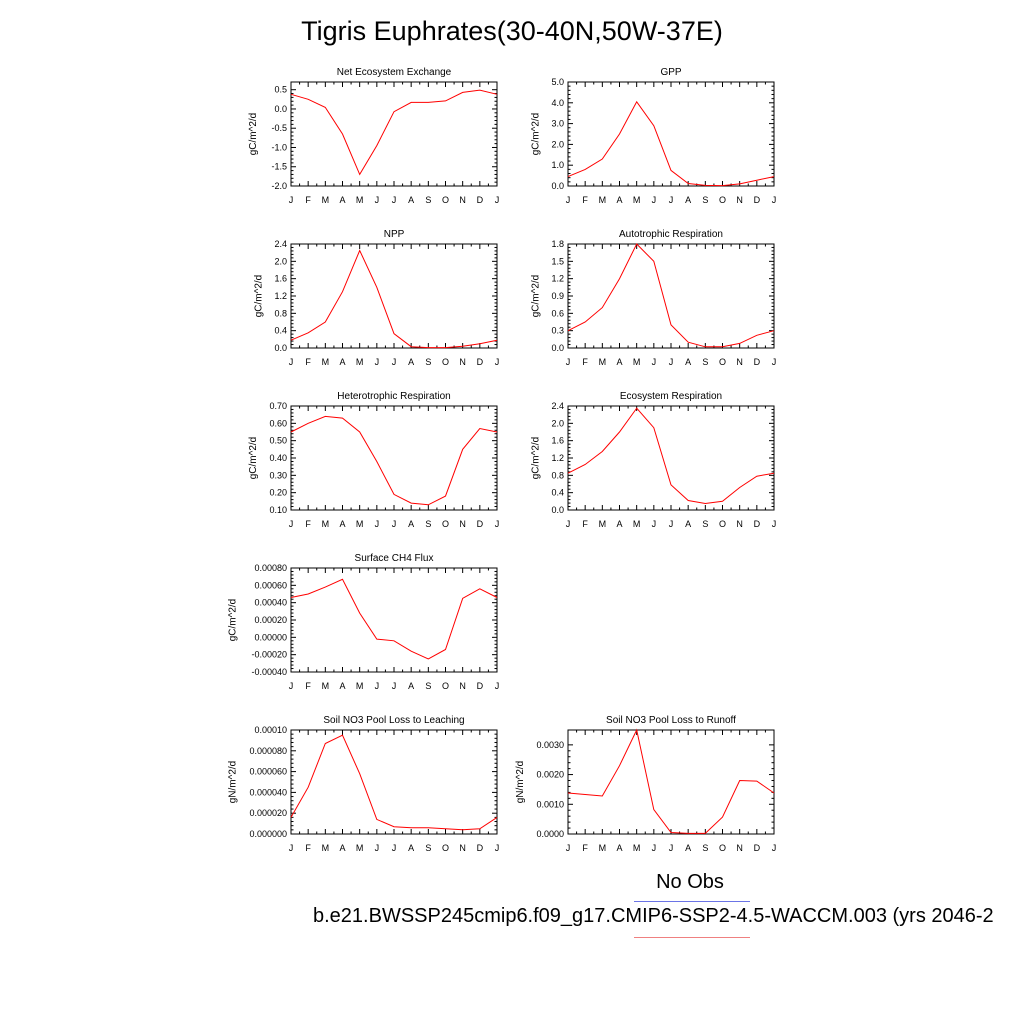  I want to click on y-tick-label: 0.20, so click(278, 493).